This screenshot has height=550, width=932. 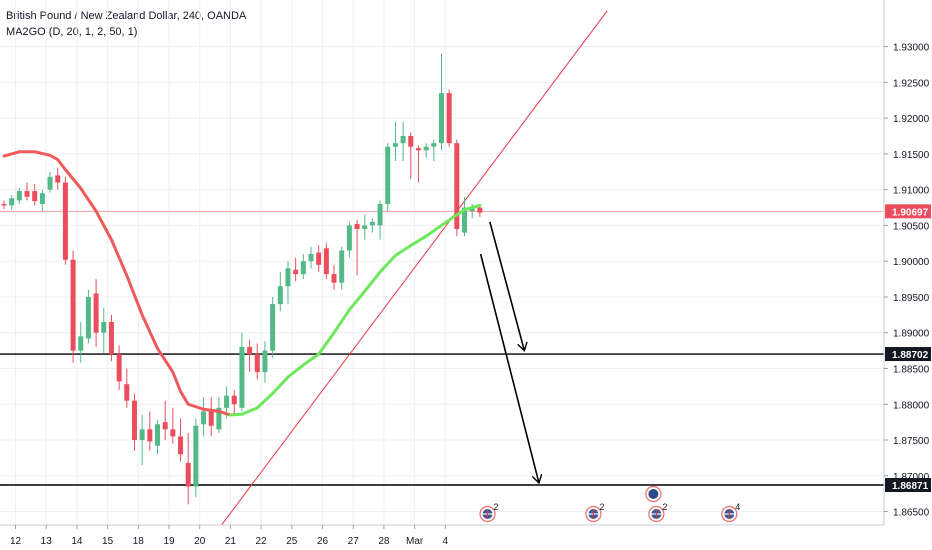 What do you see at coordinates (911, 119) in the screenshot?
I see `price-tick-label: 1.92000` at bounding box center [911, 119].